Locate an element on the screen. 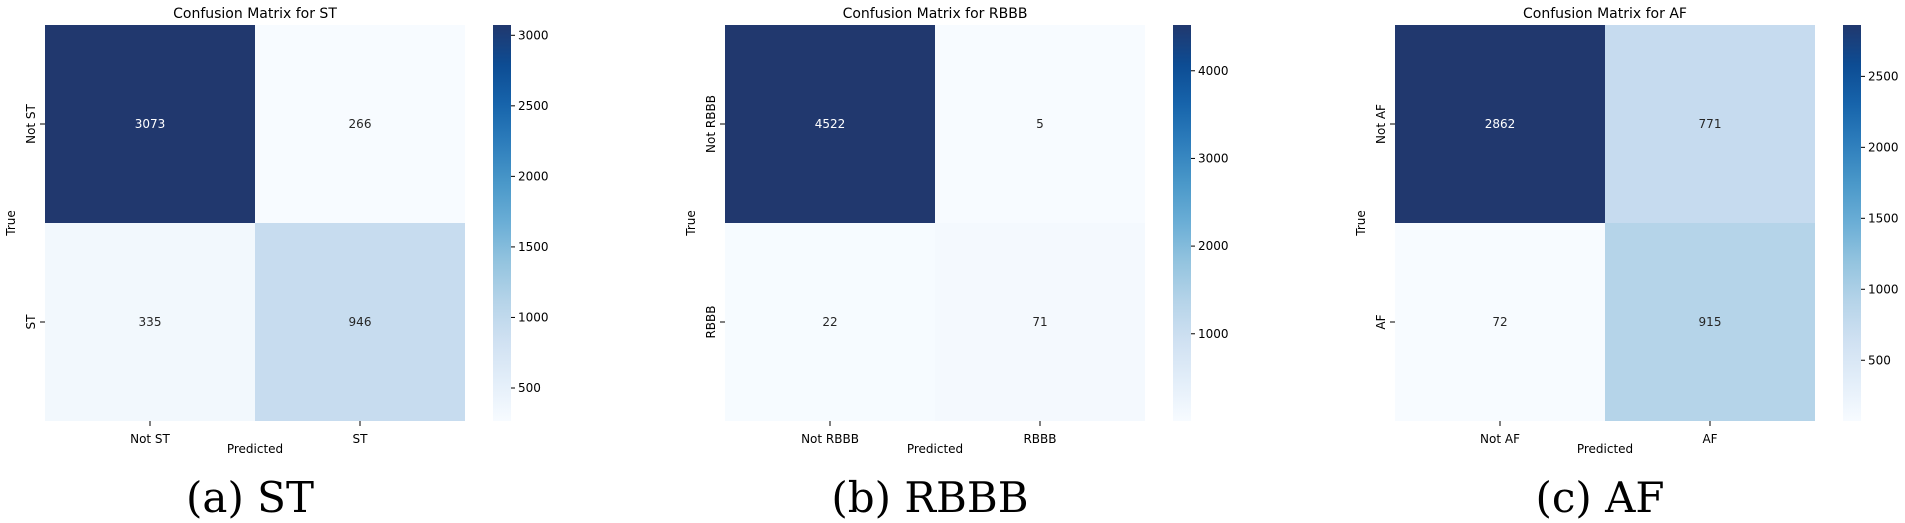  cell-value-label: 72 is located at coordinates (1499, 322).